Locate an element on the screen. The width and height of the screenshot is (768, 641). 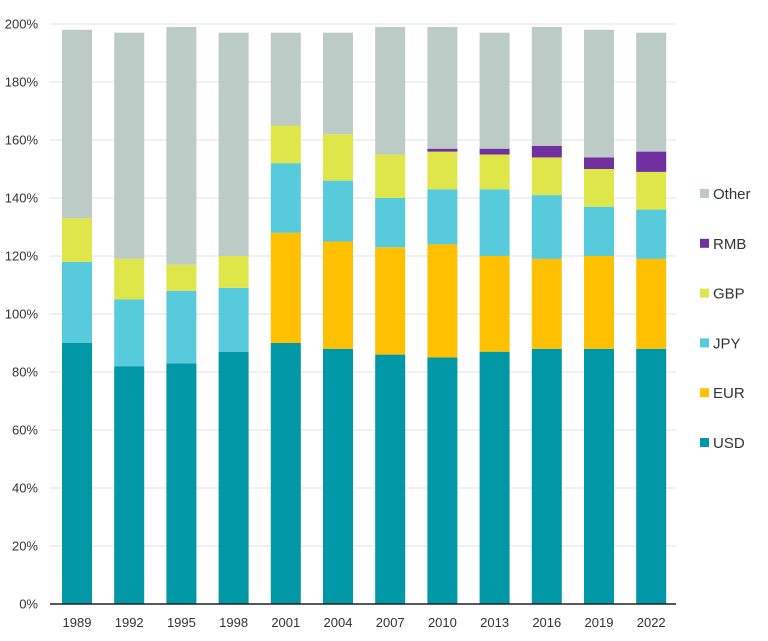
x-tick-label: 1998 is located at coordinates (233, 622).